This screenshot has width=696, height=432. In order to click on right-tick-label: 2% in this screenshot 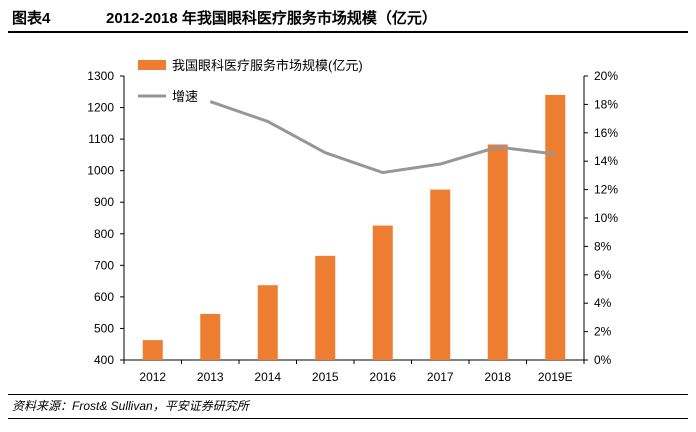, I will do `click(603, 332)`.